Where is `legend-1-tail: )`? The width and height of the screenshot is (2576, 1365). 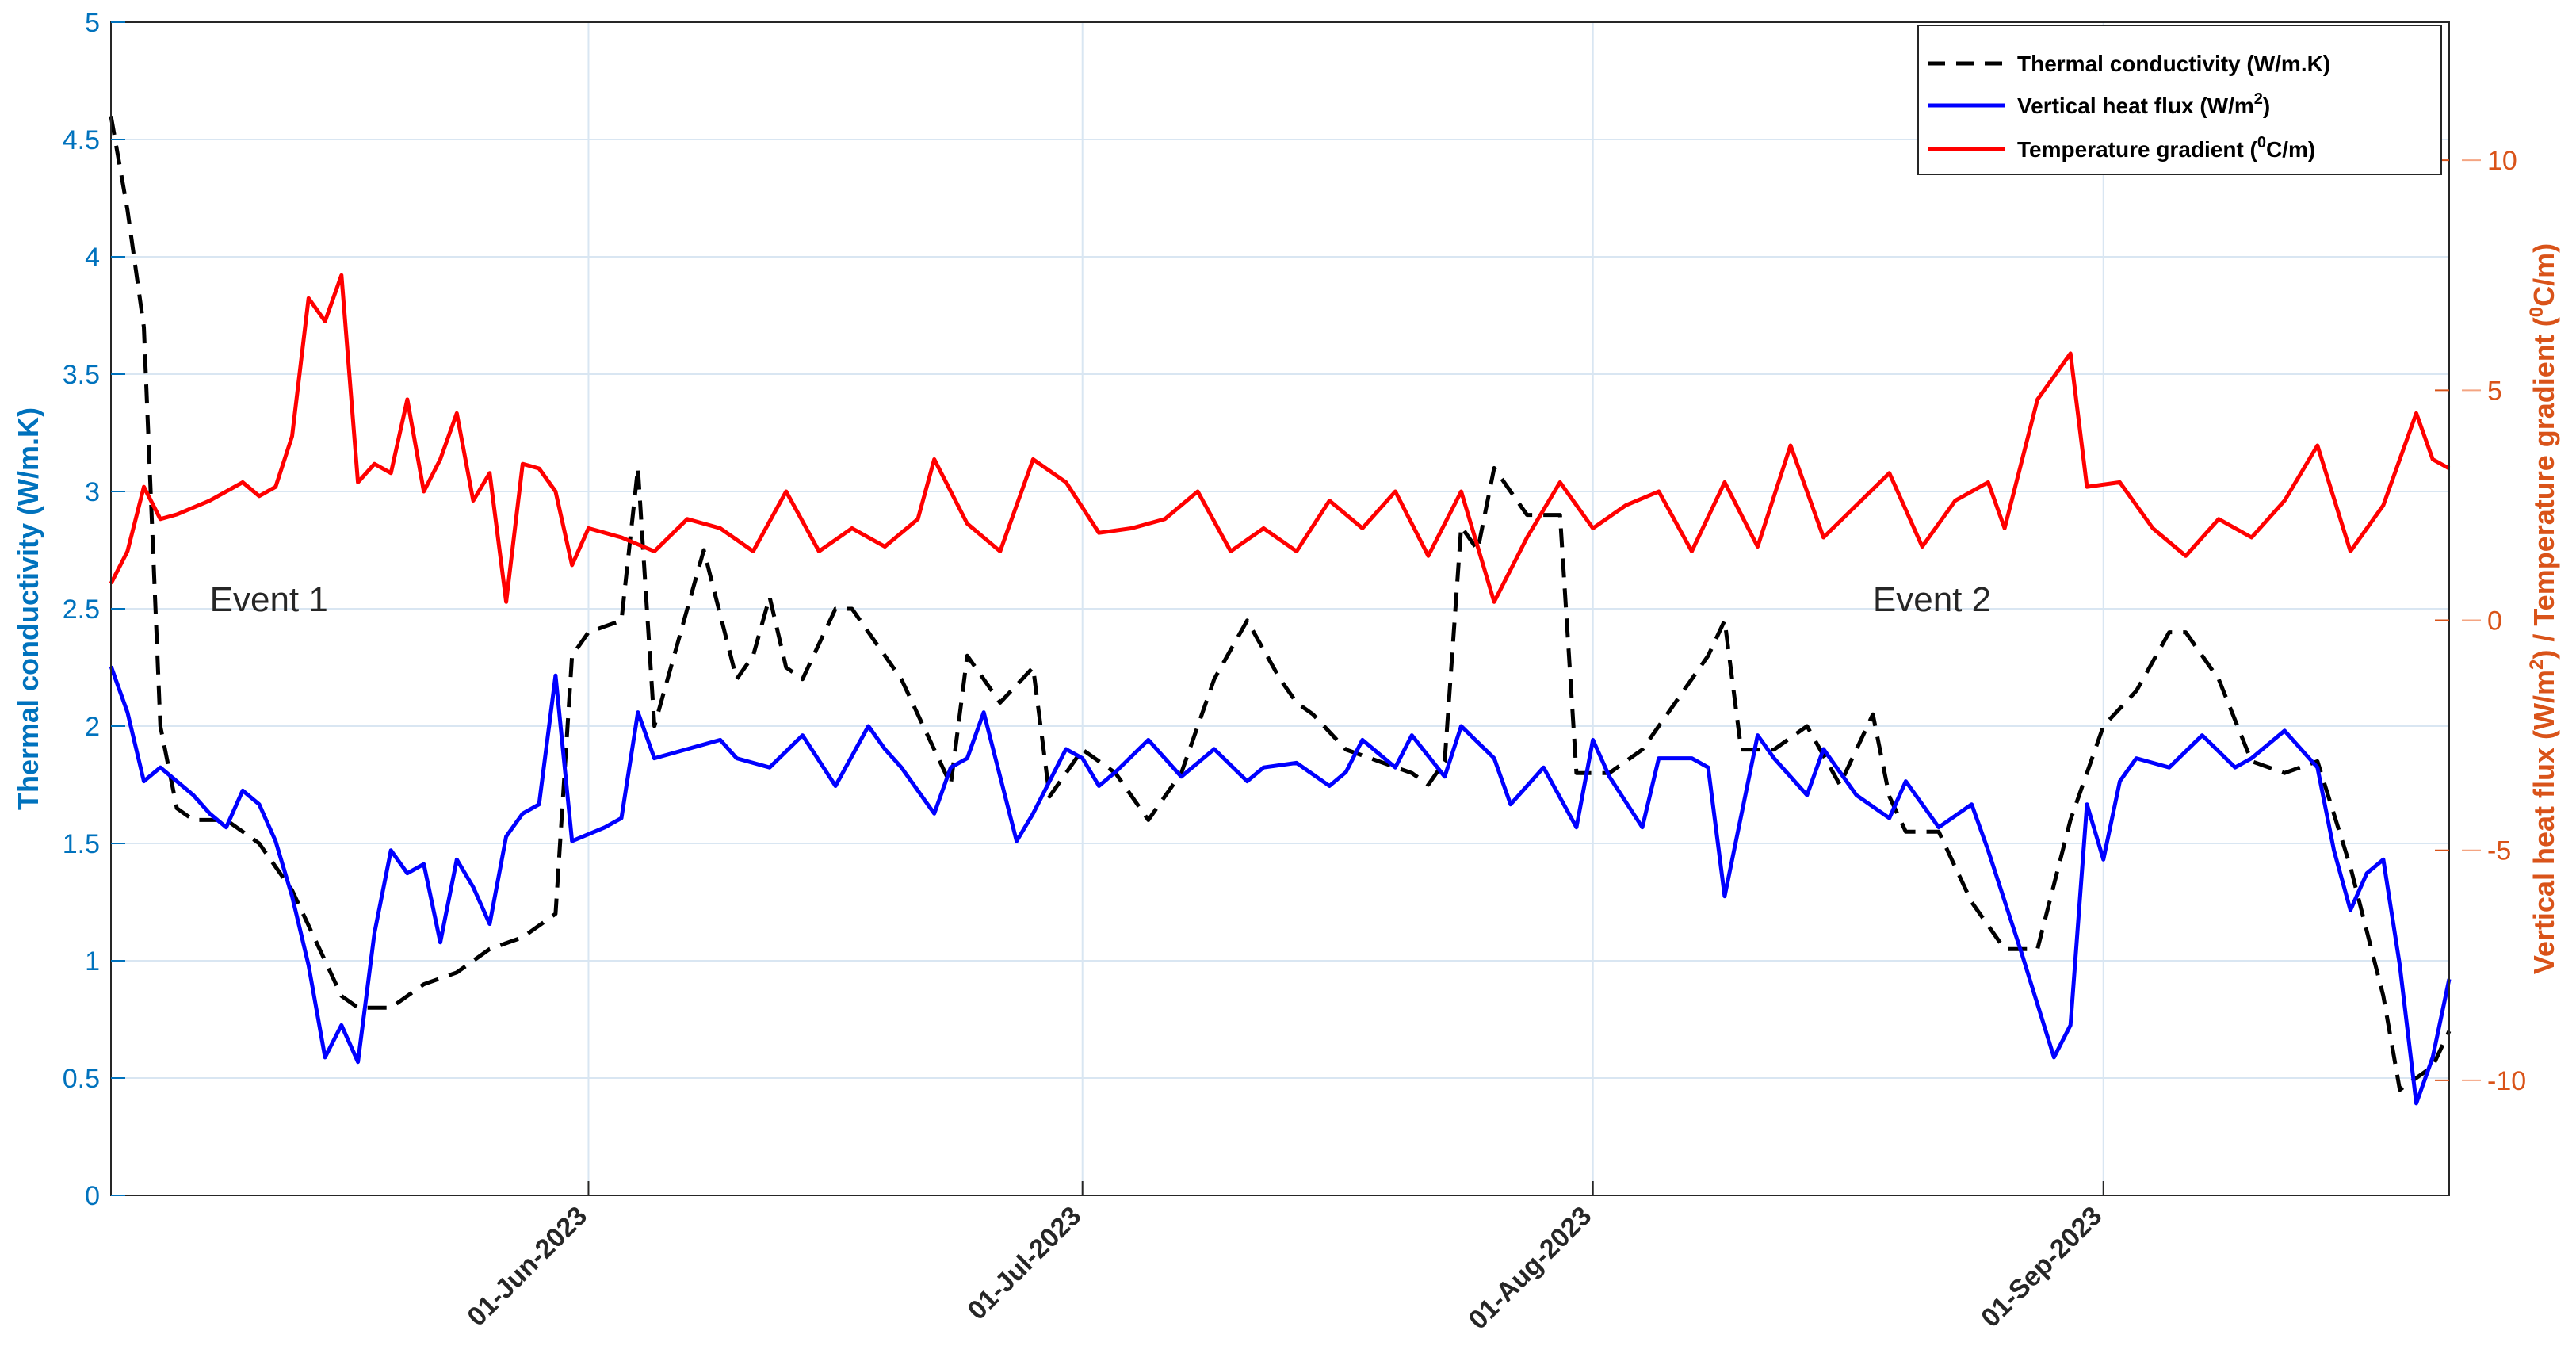
legend-1-tail: ) is located at coordinates (2266, 106).